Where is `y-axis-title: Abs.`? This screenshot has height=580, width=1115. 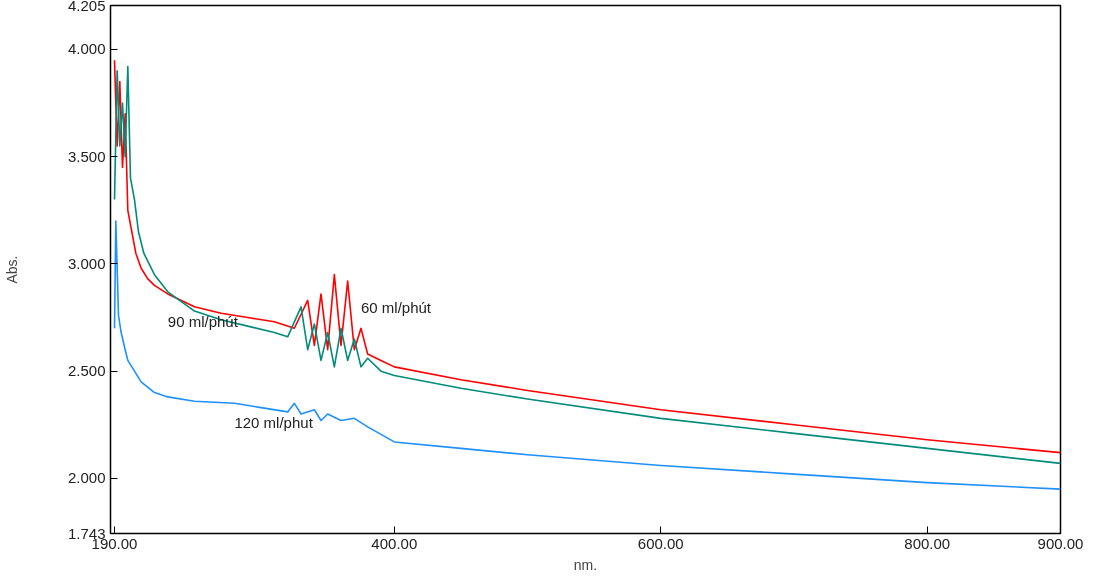
y-axis-title: Abs. is located at coordinates (11, 269).